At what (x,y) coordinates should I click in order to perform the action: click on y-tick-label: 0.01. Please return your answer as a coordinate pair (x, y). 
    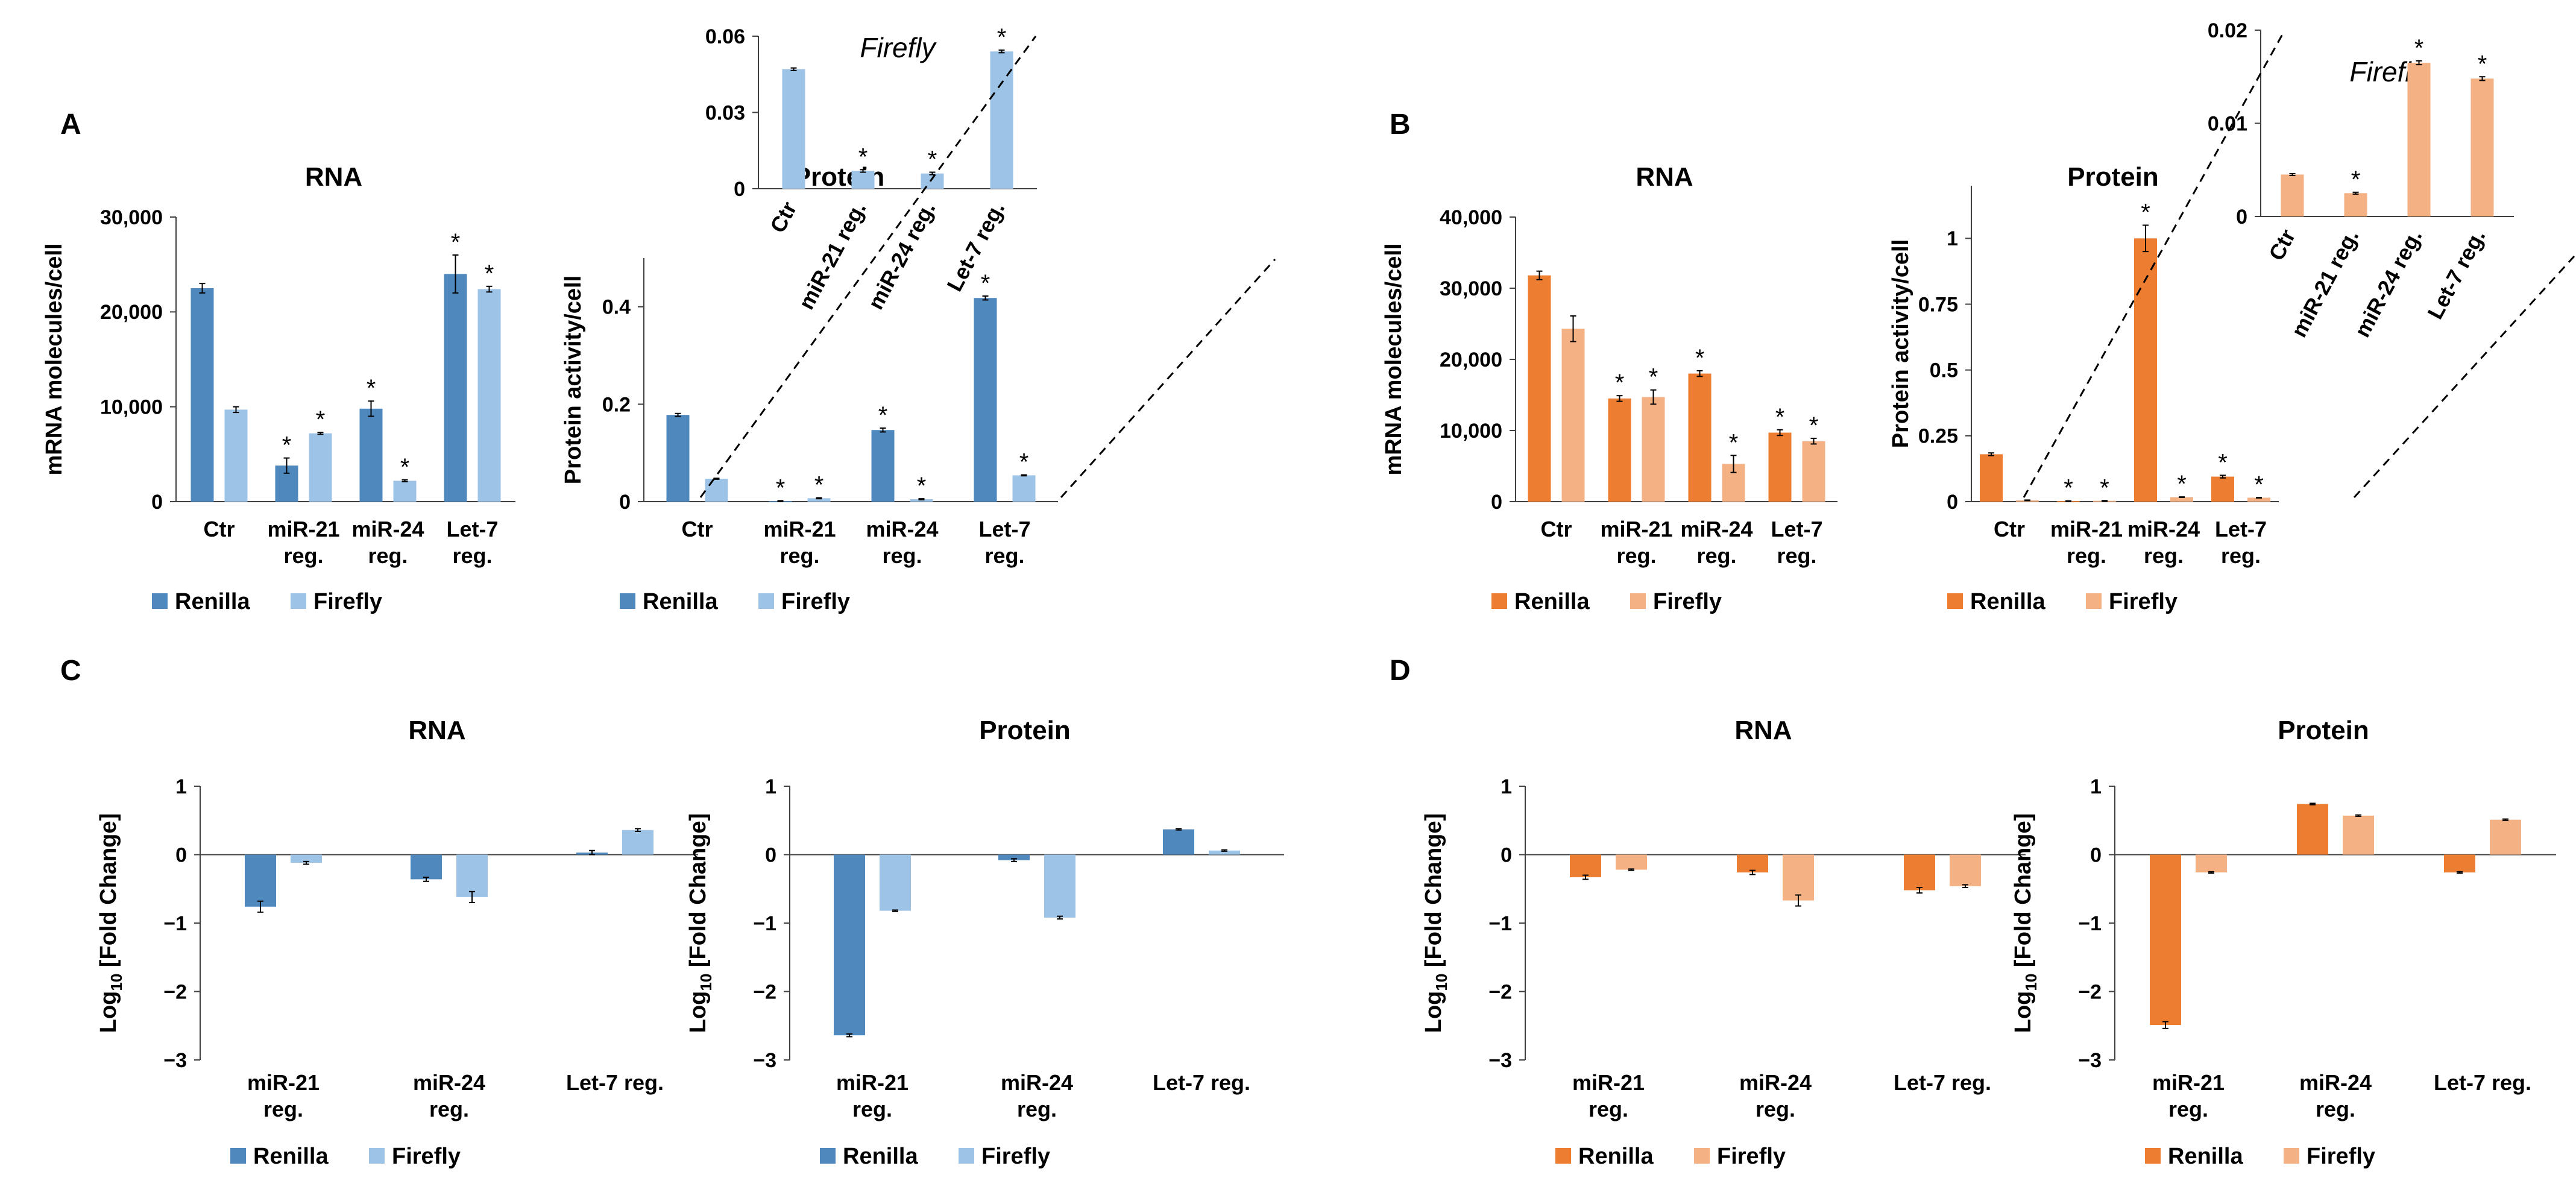
    Looking at the image, I should click on (2227, 123).